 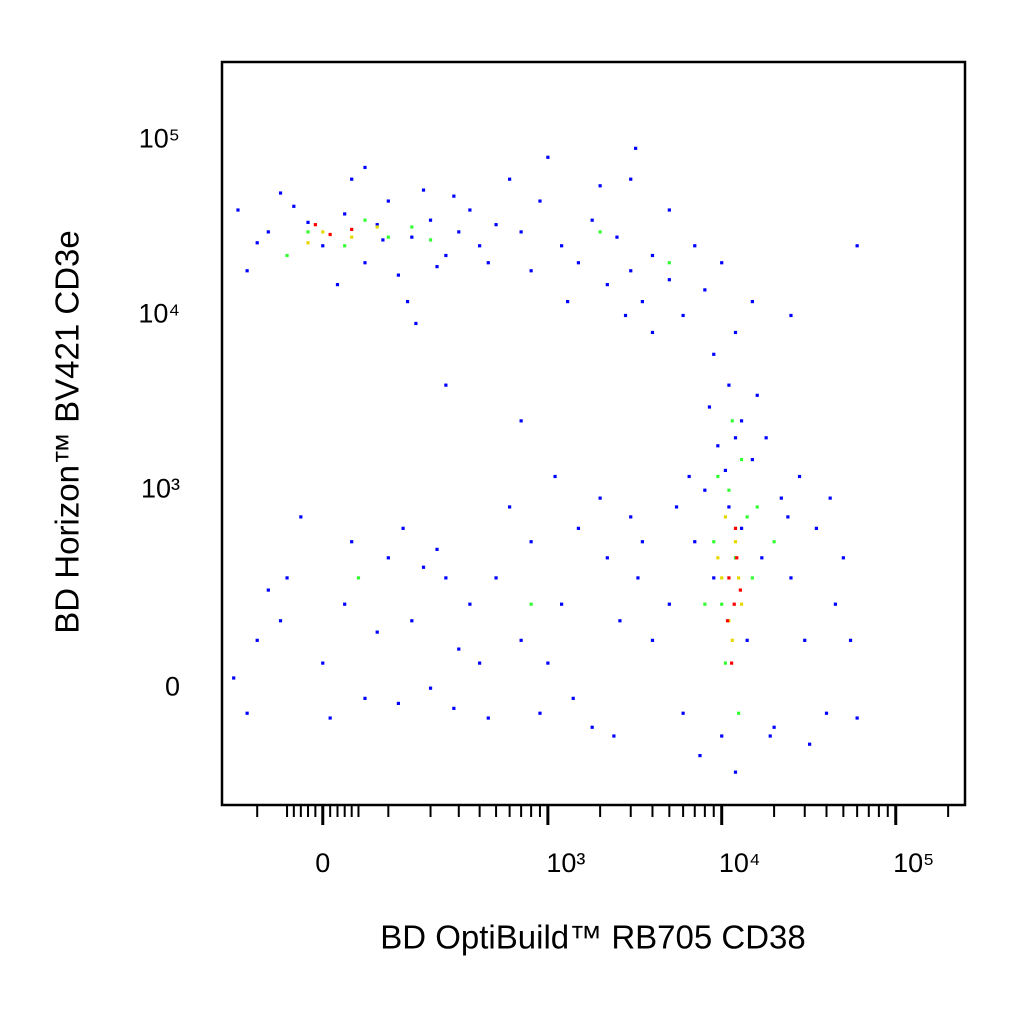 I want to click on x-tick-label: 10⁴, so click(x=740, y=863).